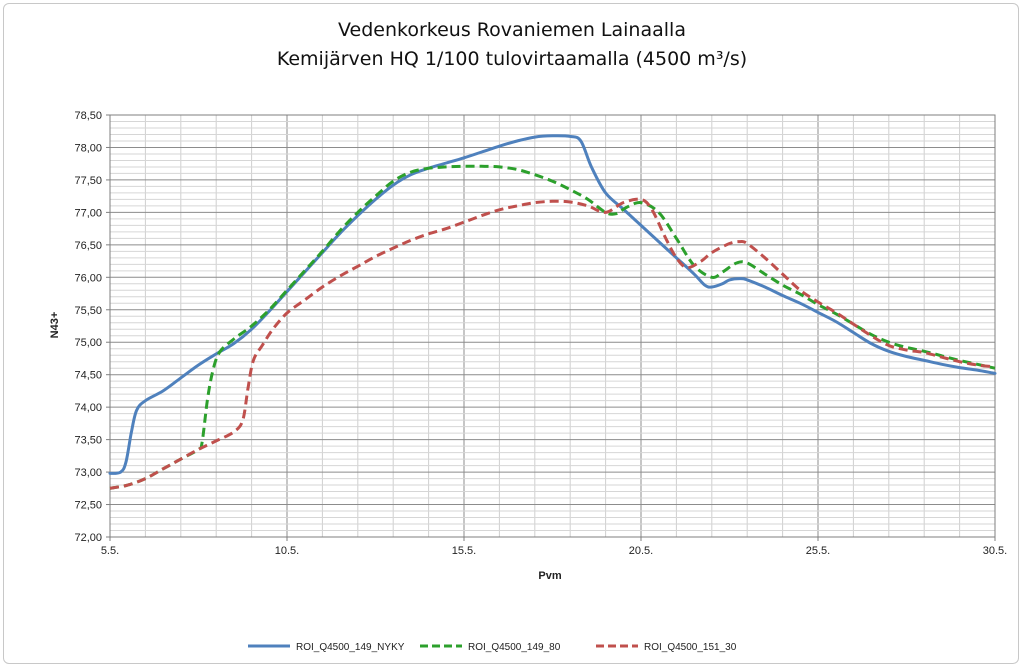  I want to click on y-tick-label: 73,50, so click(88, 441).